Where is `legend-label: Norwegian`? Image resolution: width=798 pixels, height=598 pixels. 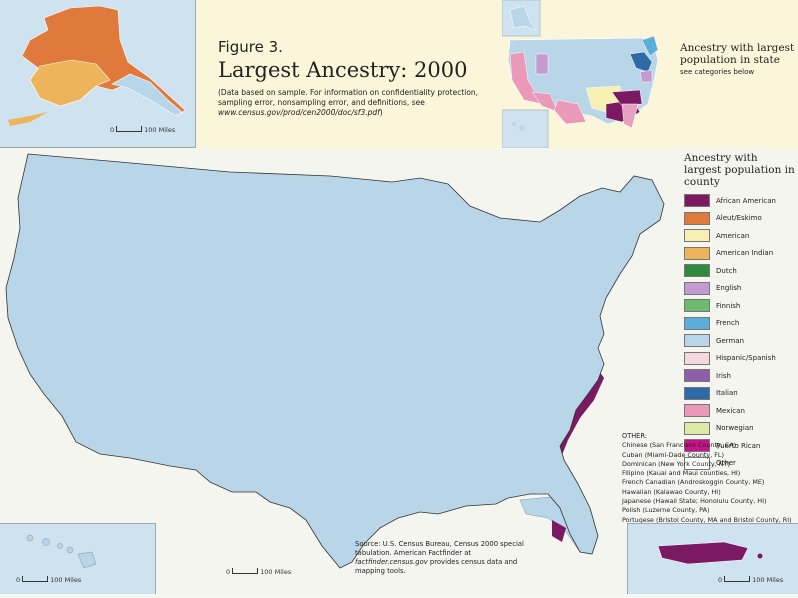
legend-label: Norwegian is located at coordinates (735, 428).